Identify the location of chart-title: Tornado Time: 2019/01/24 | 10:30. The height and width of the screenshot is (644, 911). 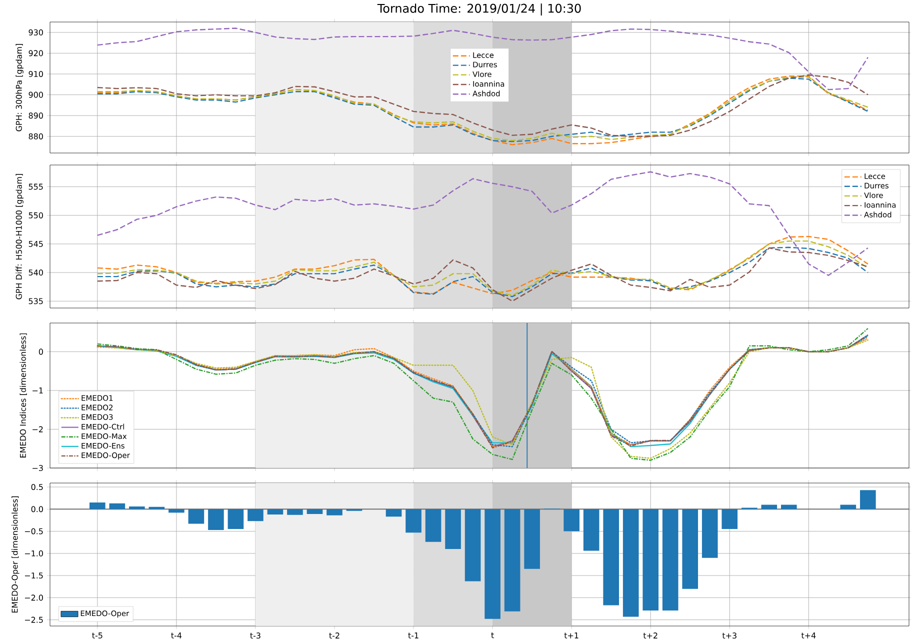
(479, 10).